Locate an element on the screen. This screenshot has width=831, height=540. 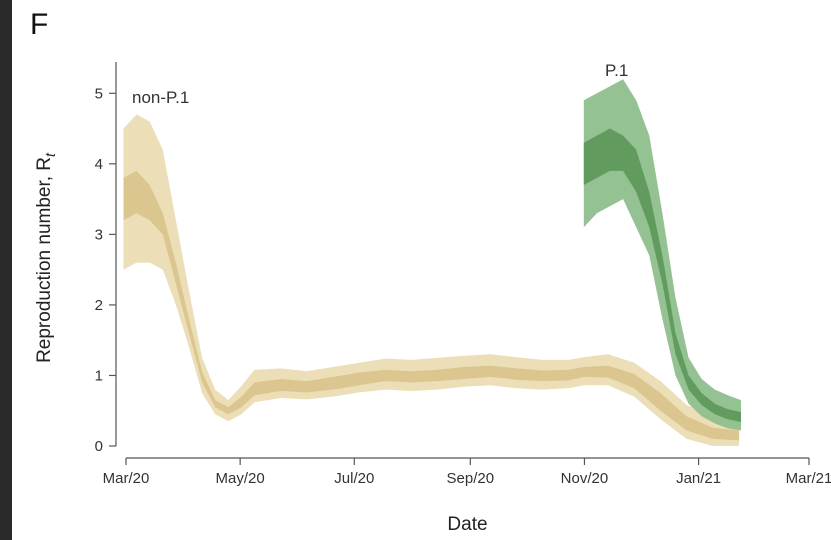
y-tick-label: 0 is located at coordinates (99, 446).